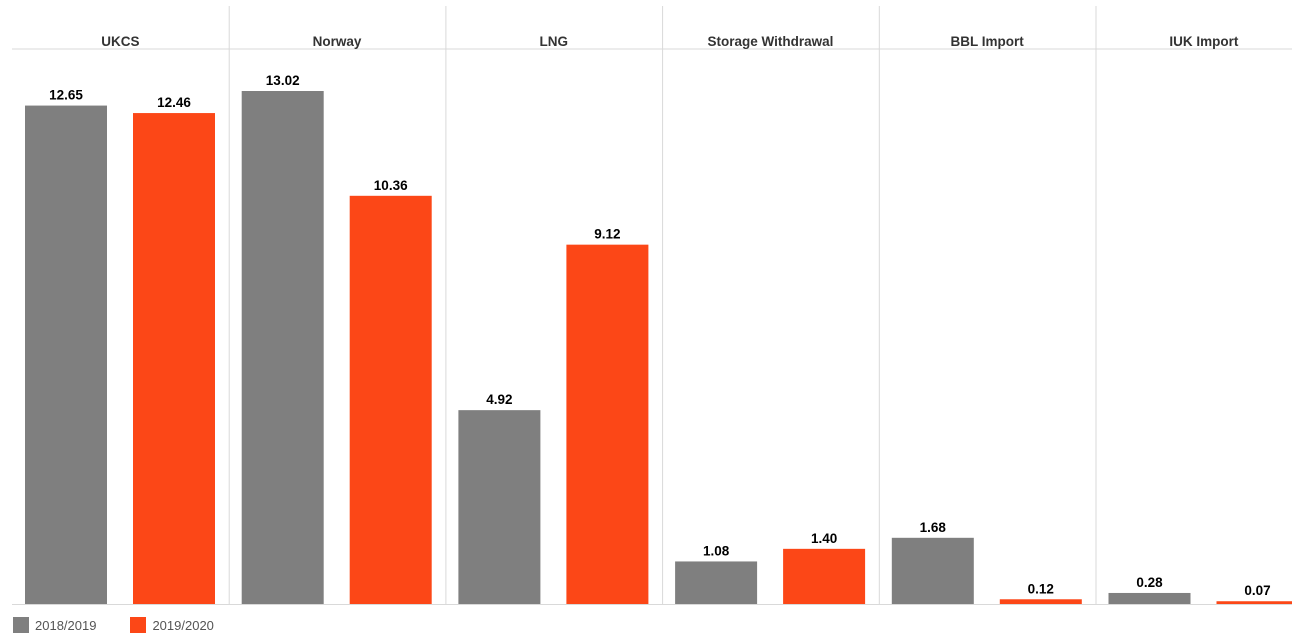  I want to click on value-label-iuk-import-series-1: 0.28, so click(1149, 582).